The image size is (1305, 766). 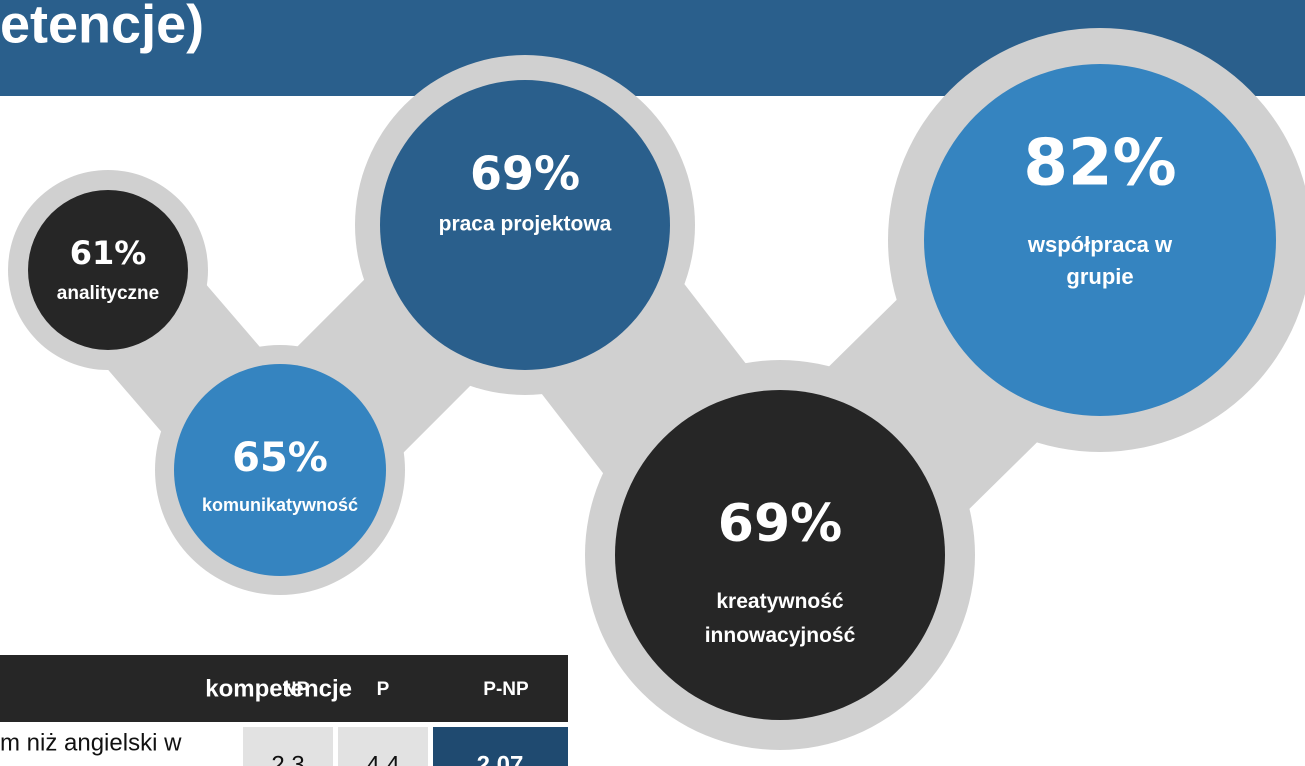 What do you see at coordinates (280, 505) in the screenshot?
I see `bubble-label: komunikatywność` at bounding box center [280, 505].